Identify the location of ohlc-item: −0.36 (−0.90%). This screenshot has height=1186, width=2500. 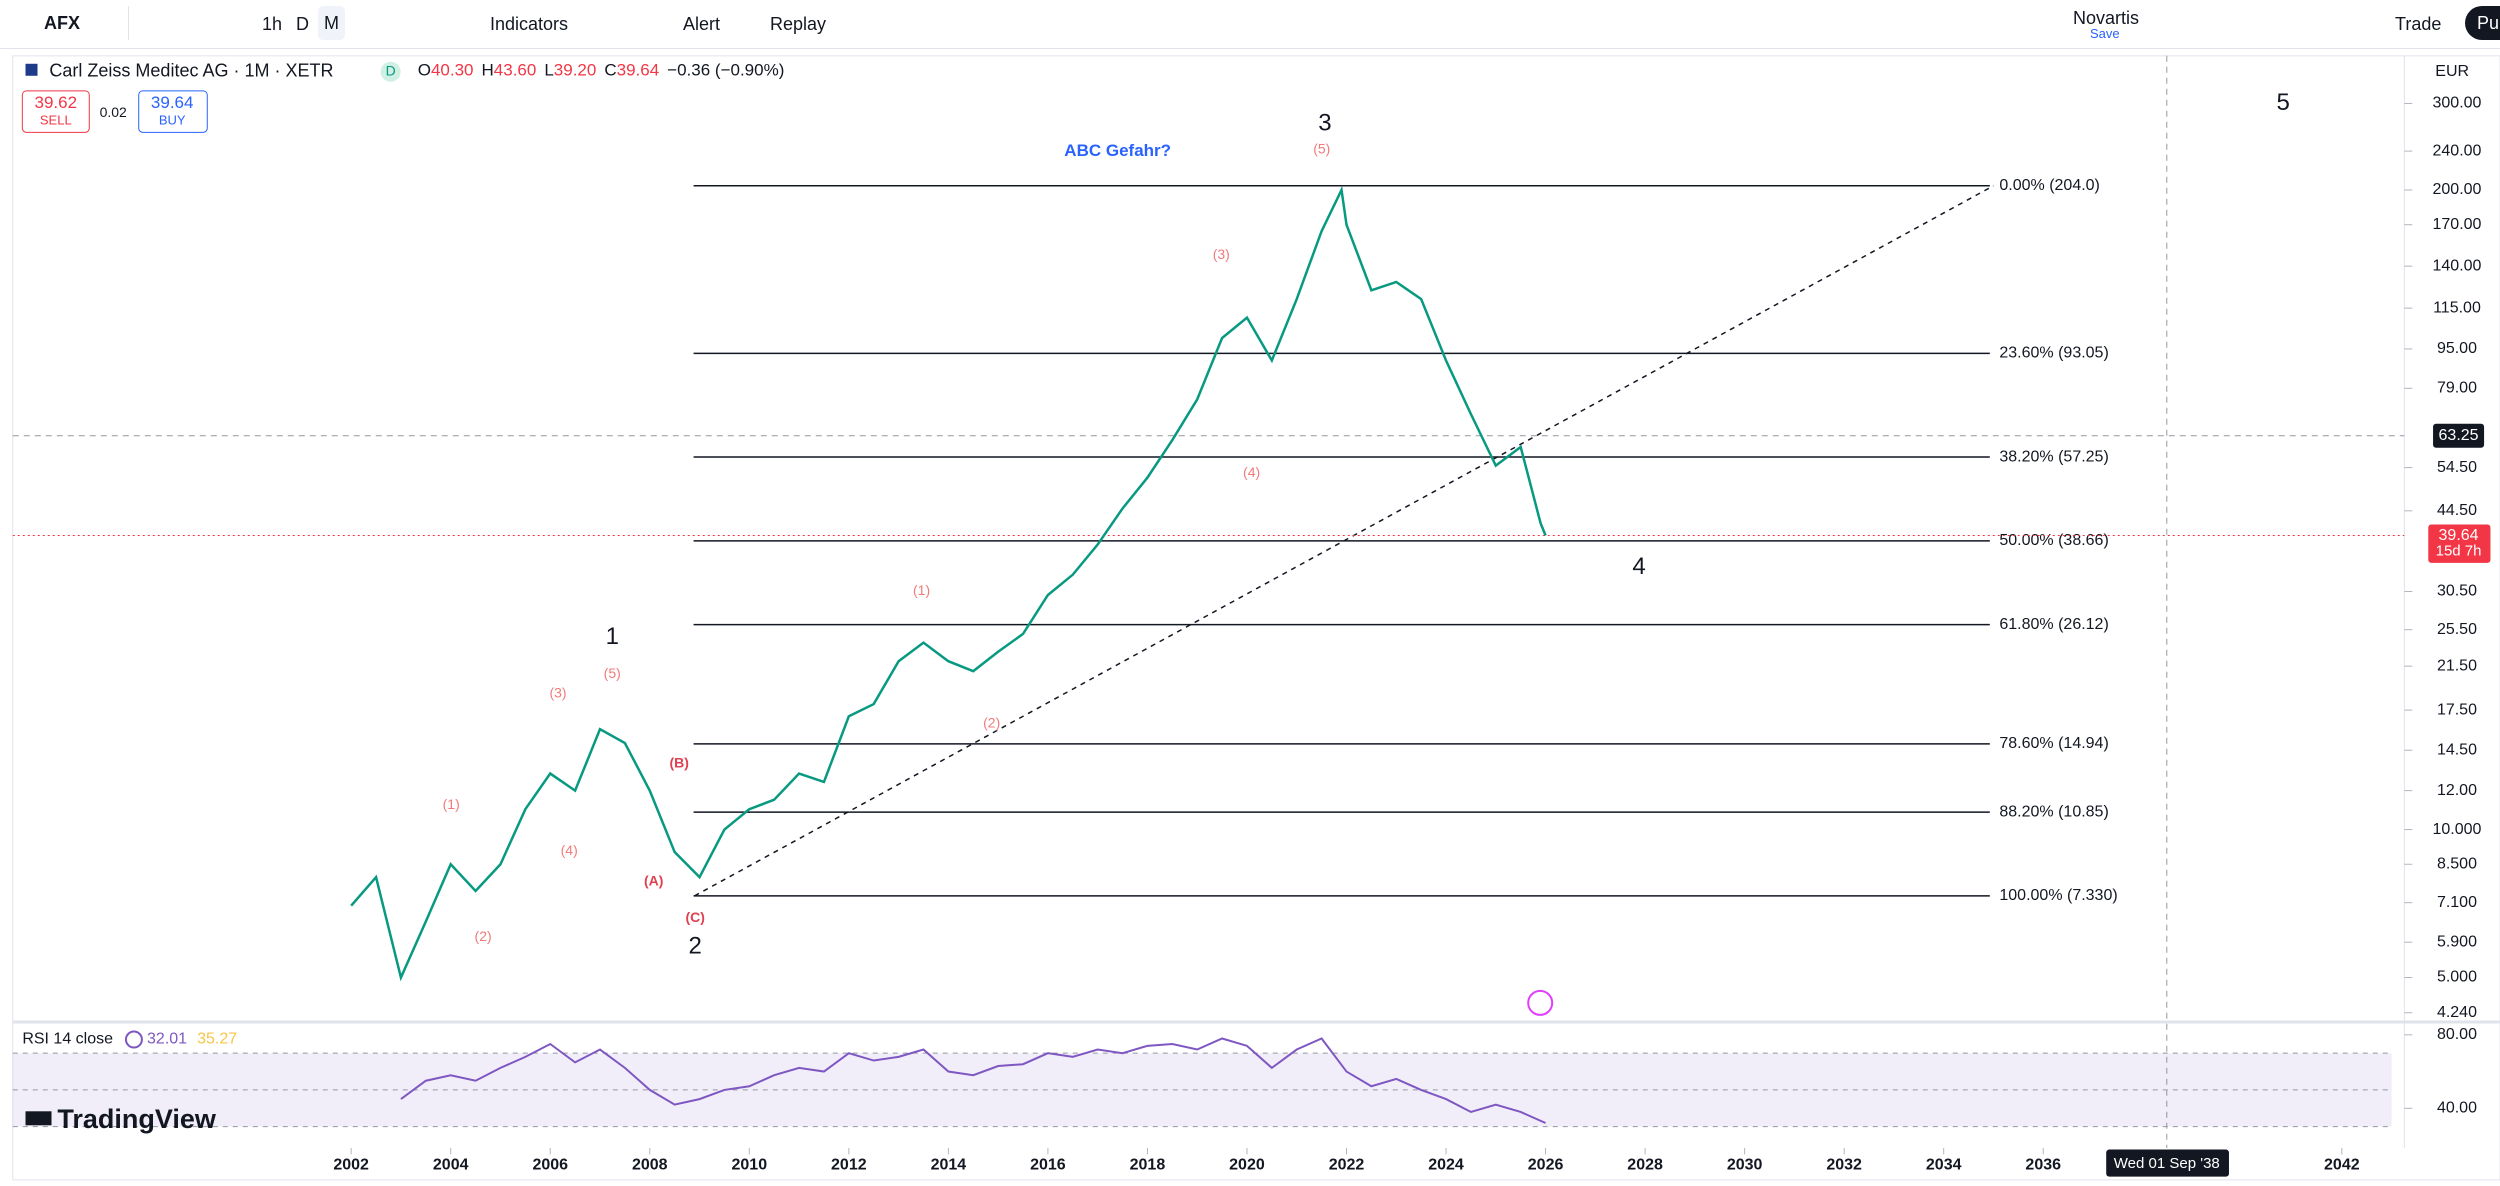
(725, 70).